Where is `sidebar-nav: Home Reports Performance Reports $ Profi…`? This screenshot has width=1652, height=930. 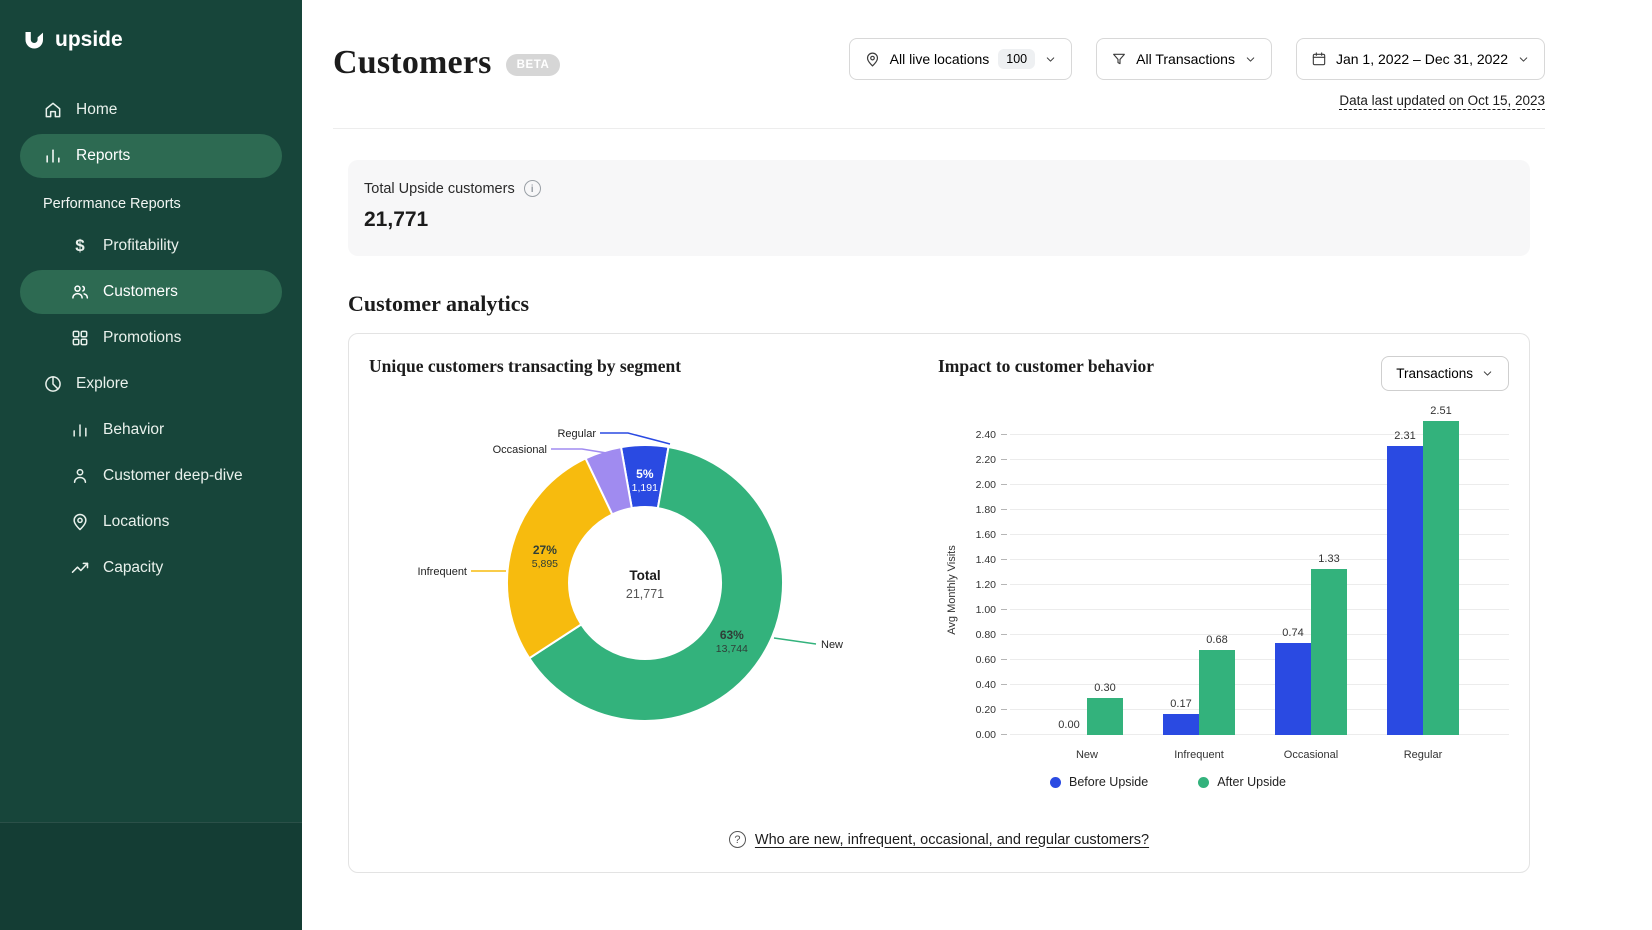 sidebar-nav: Home Reports Performance Reports $ Profi… is located at coordinates (151, 339).